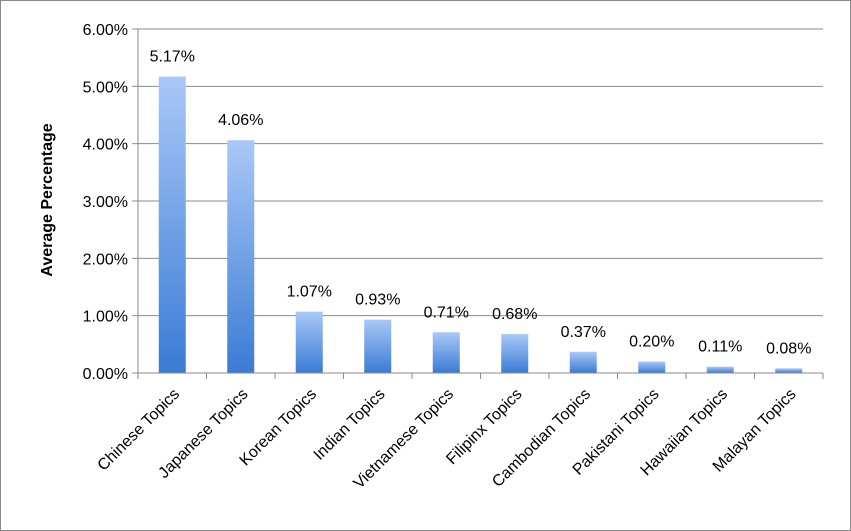 The width and height of the screenshot is (851, 531). I want to click on data-label: 0.71%, so click(446, 312).